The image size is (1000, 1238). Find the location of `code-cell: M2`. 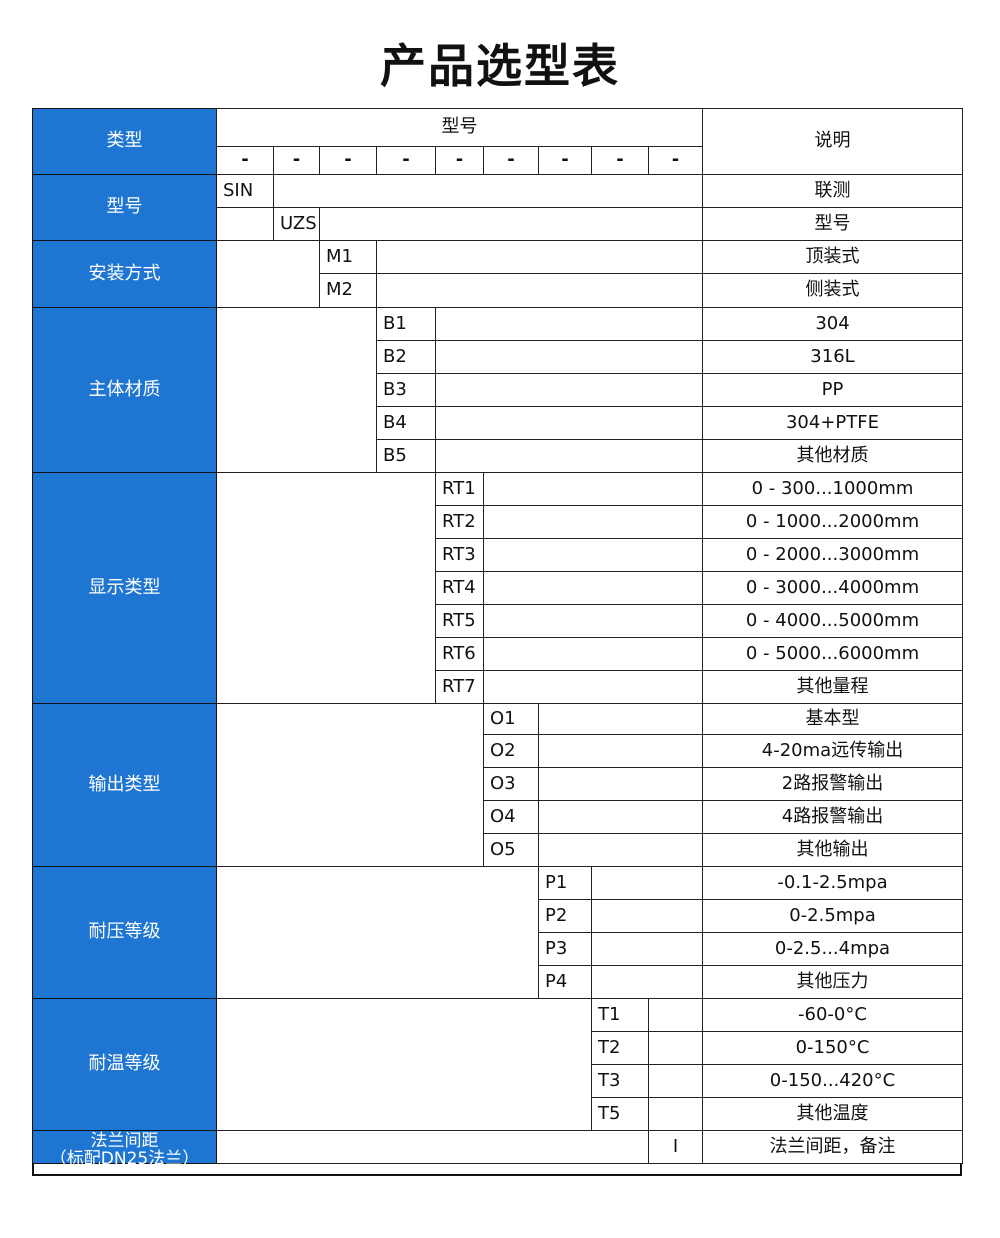

code-cell: M2 is located at coordinates (348, 290).